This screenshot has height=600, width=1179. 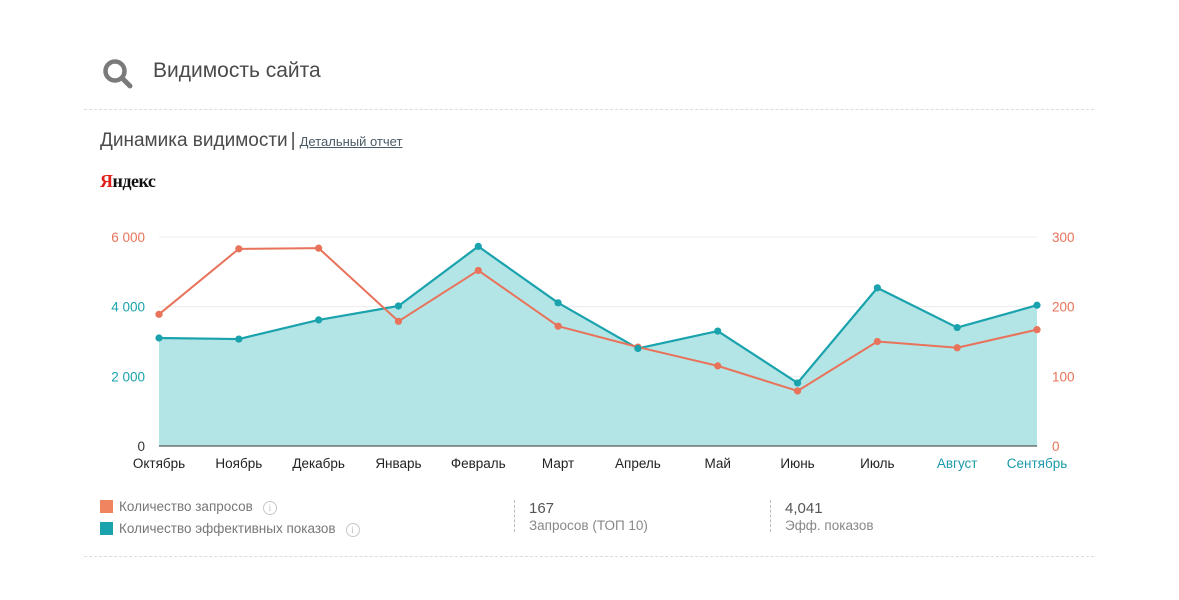 What do you see at coordinates (558, 463) in the screenshot?
I see `x-tick-label: Март` at bounding box center [558, 463].